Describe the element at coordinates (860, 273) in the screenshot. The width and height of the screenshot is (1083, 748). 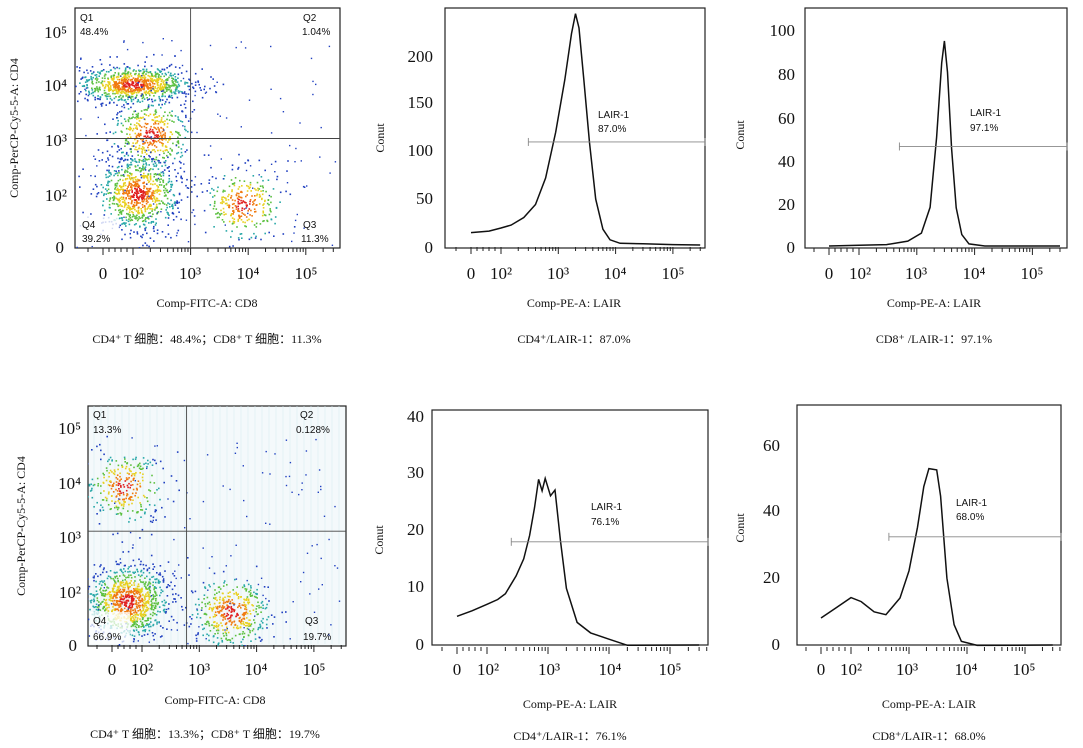
I see `x-tick-label: 10²` at that location.